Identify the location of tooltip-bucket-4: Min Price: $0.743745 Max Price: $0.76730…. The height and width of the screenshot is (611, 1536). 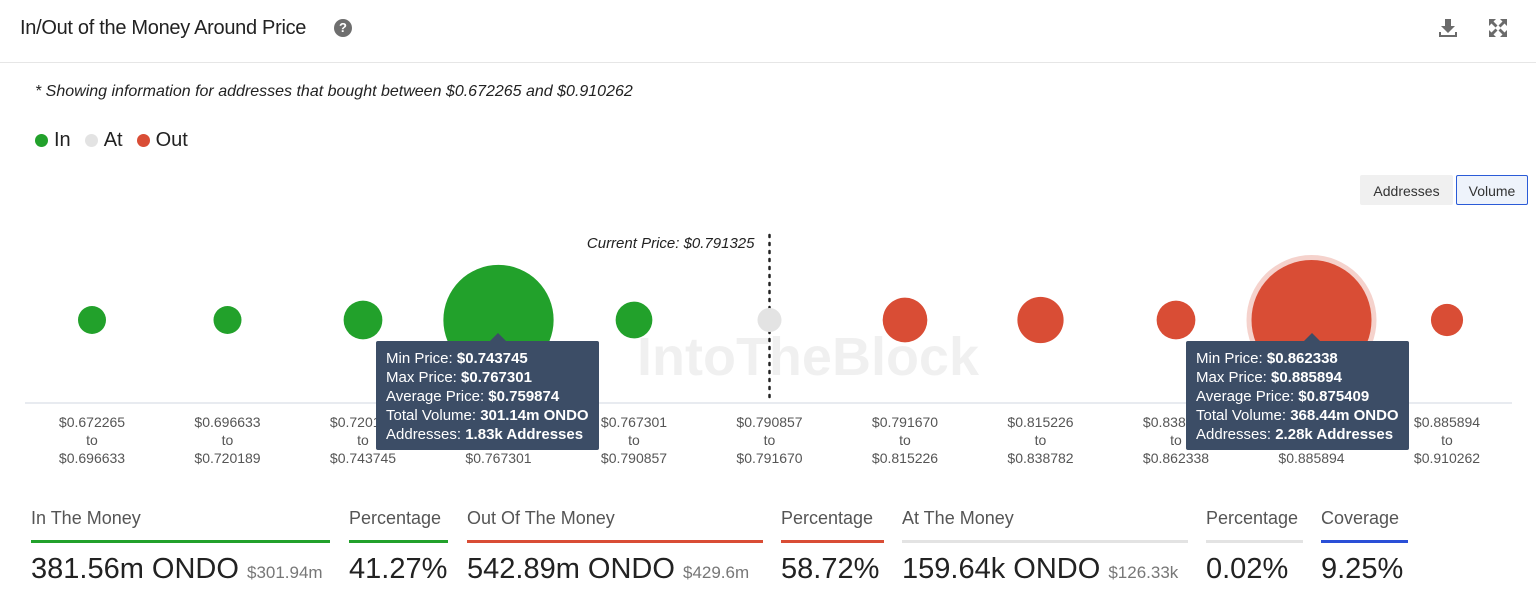
(487, 391).